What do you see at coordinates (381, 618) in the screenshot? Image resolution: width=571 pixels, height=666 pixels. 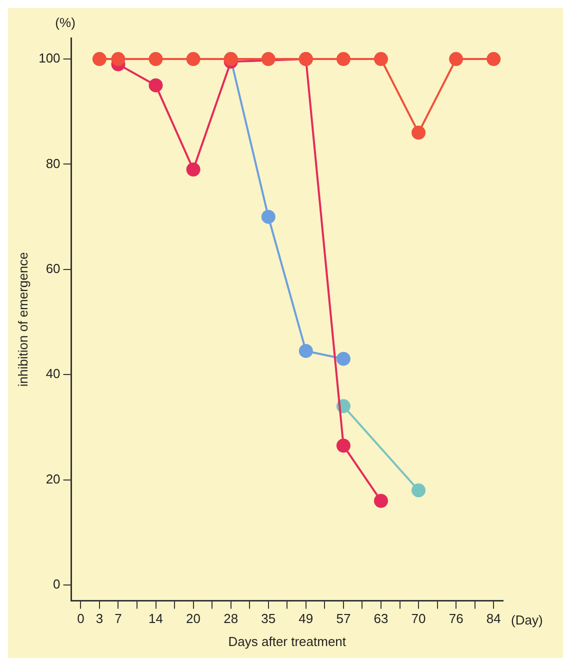 I see `x-tick-label: 63` at bounding box center [381, 618].